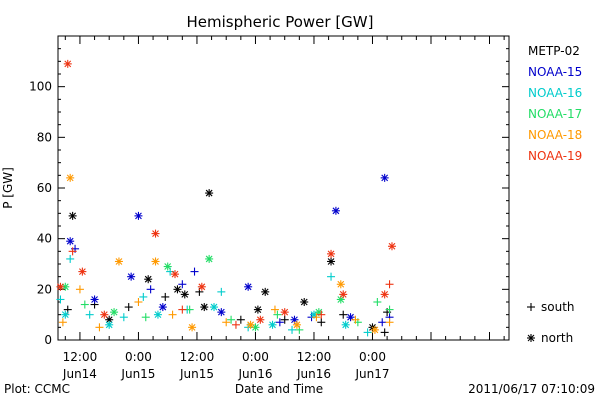 Image resolution: width=600 pixels, height=400 pixels. What do you see at coordinates (79, 374) in the screenshot?
I see `x-tick-label-date: Jun14` at bounding box center [79, 374].